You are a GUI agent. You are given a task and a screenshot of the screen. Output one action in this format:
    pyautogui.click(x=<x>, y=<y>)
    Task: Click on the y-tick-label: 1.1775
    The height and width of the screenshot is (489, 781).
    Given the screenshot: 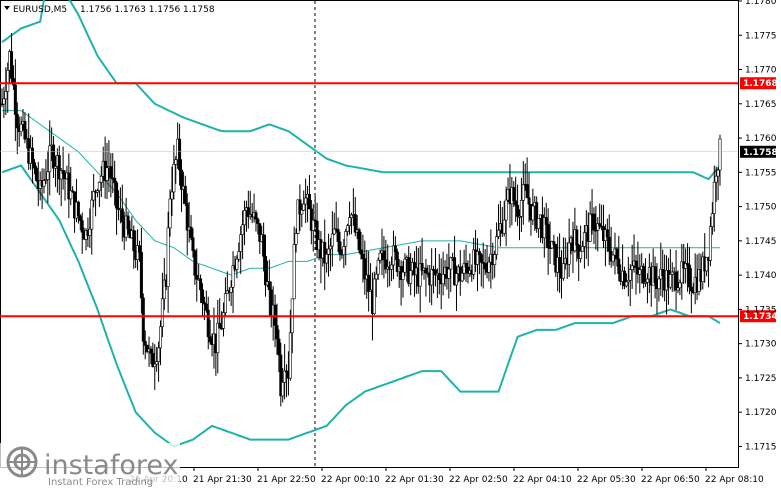 What is the action you would take?
    pyautogui.click(x=761, y=36)
    